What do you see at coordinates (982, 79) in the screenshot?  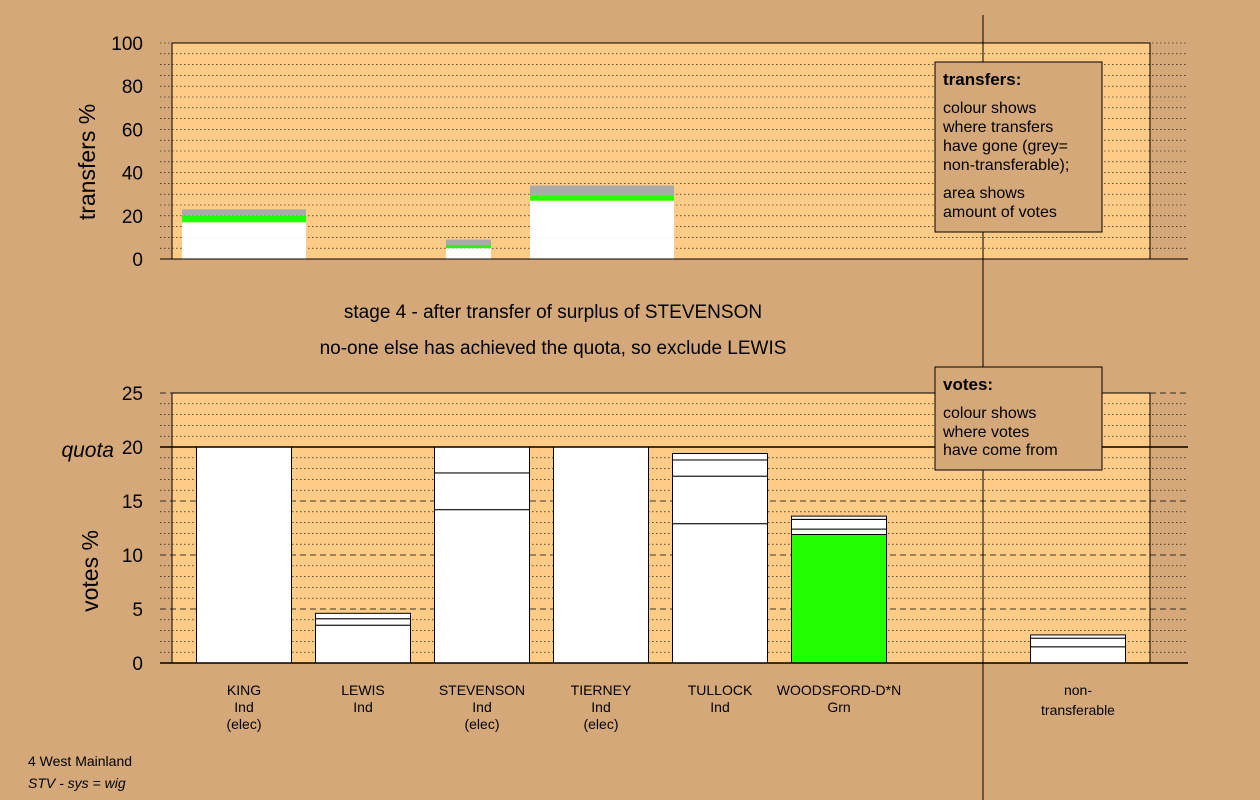 I see `transfers-legend-title: transfers:` at bounding box center [982, 79].